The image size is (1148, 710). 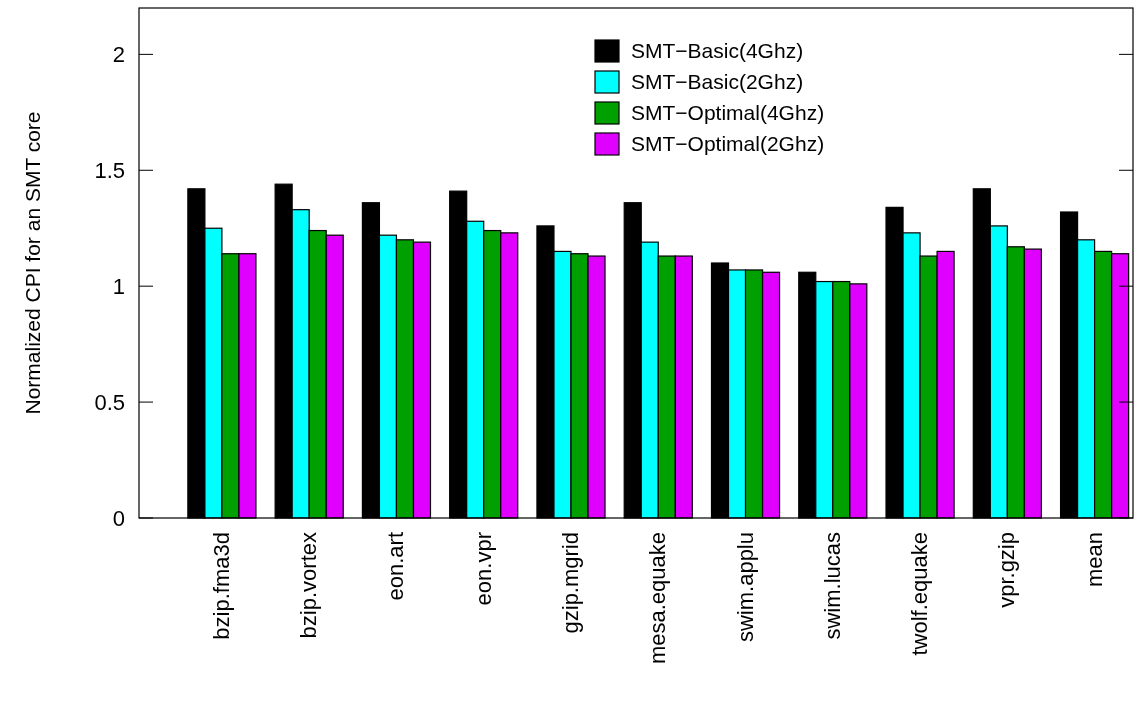 What do you see at coordinates (717, 82) in the screenshot?
I see `legend-label: SMT−Basic(2Ghz)` at bounding box center [717, 82].